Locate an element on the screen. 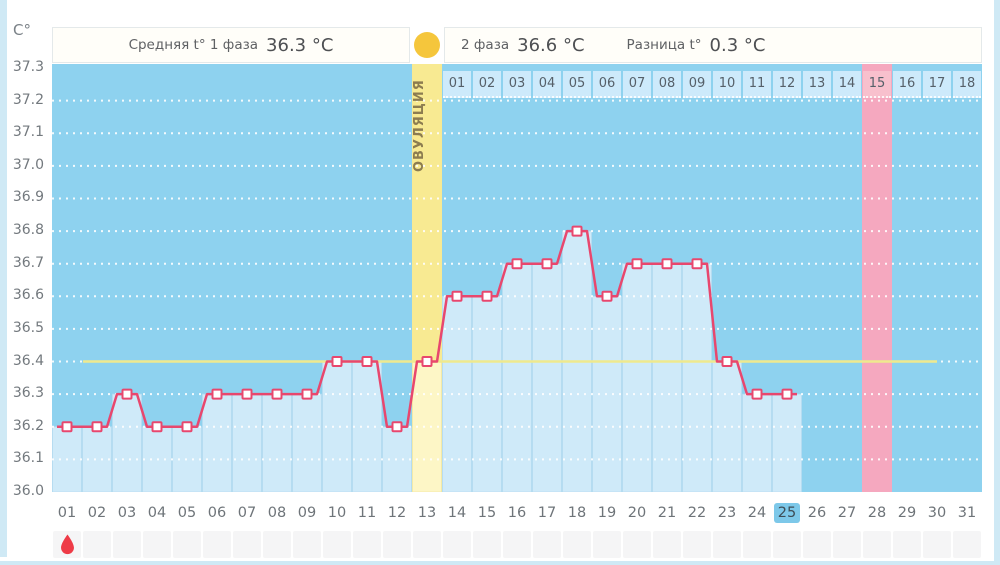  day-label-08: 08 is located at coordinates (277, 513).